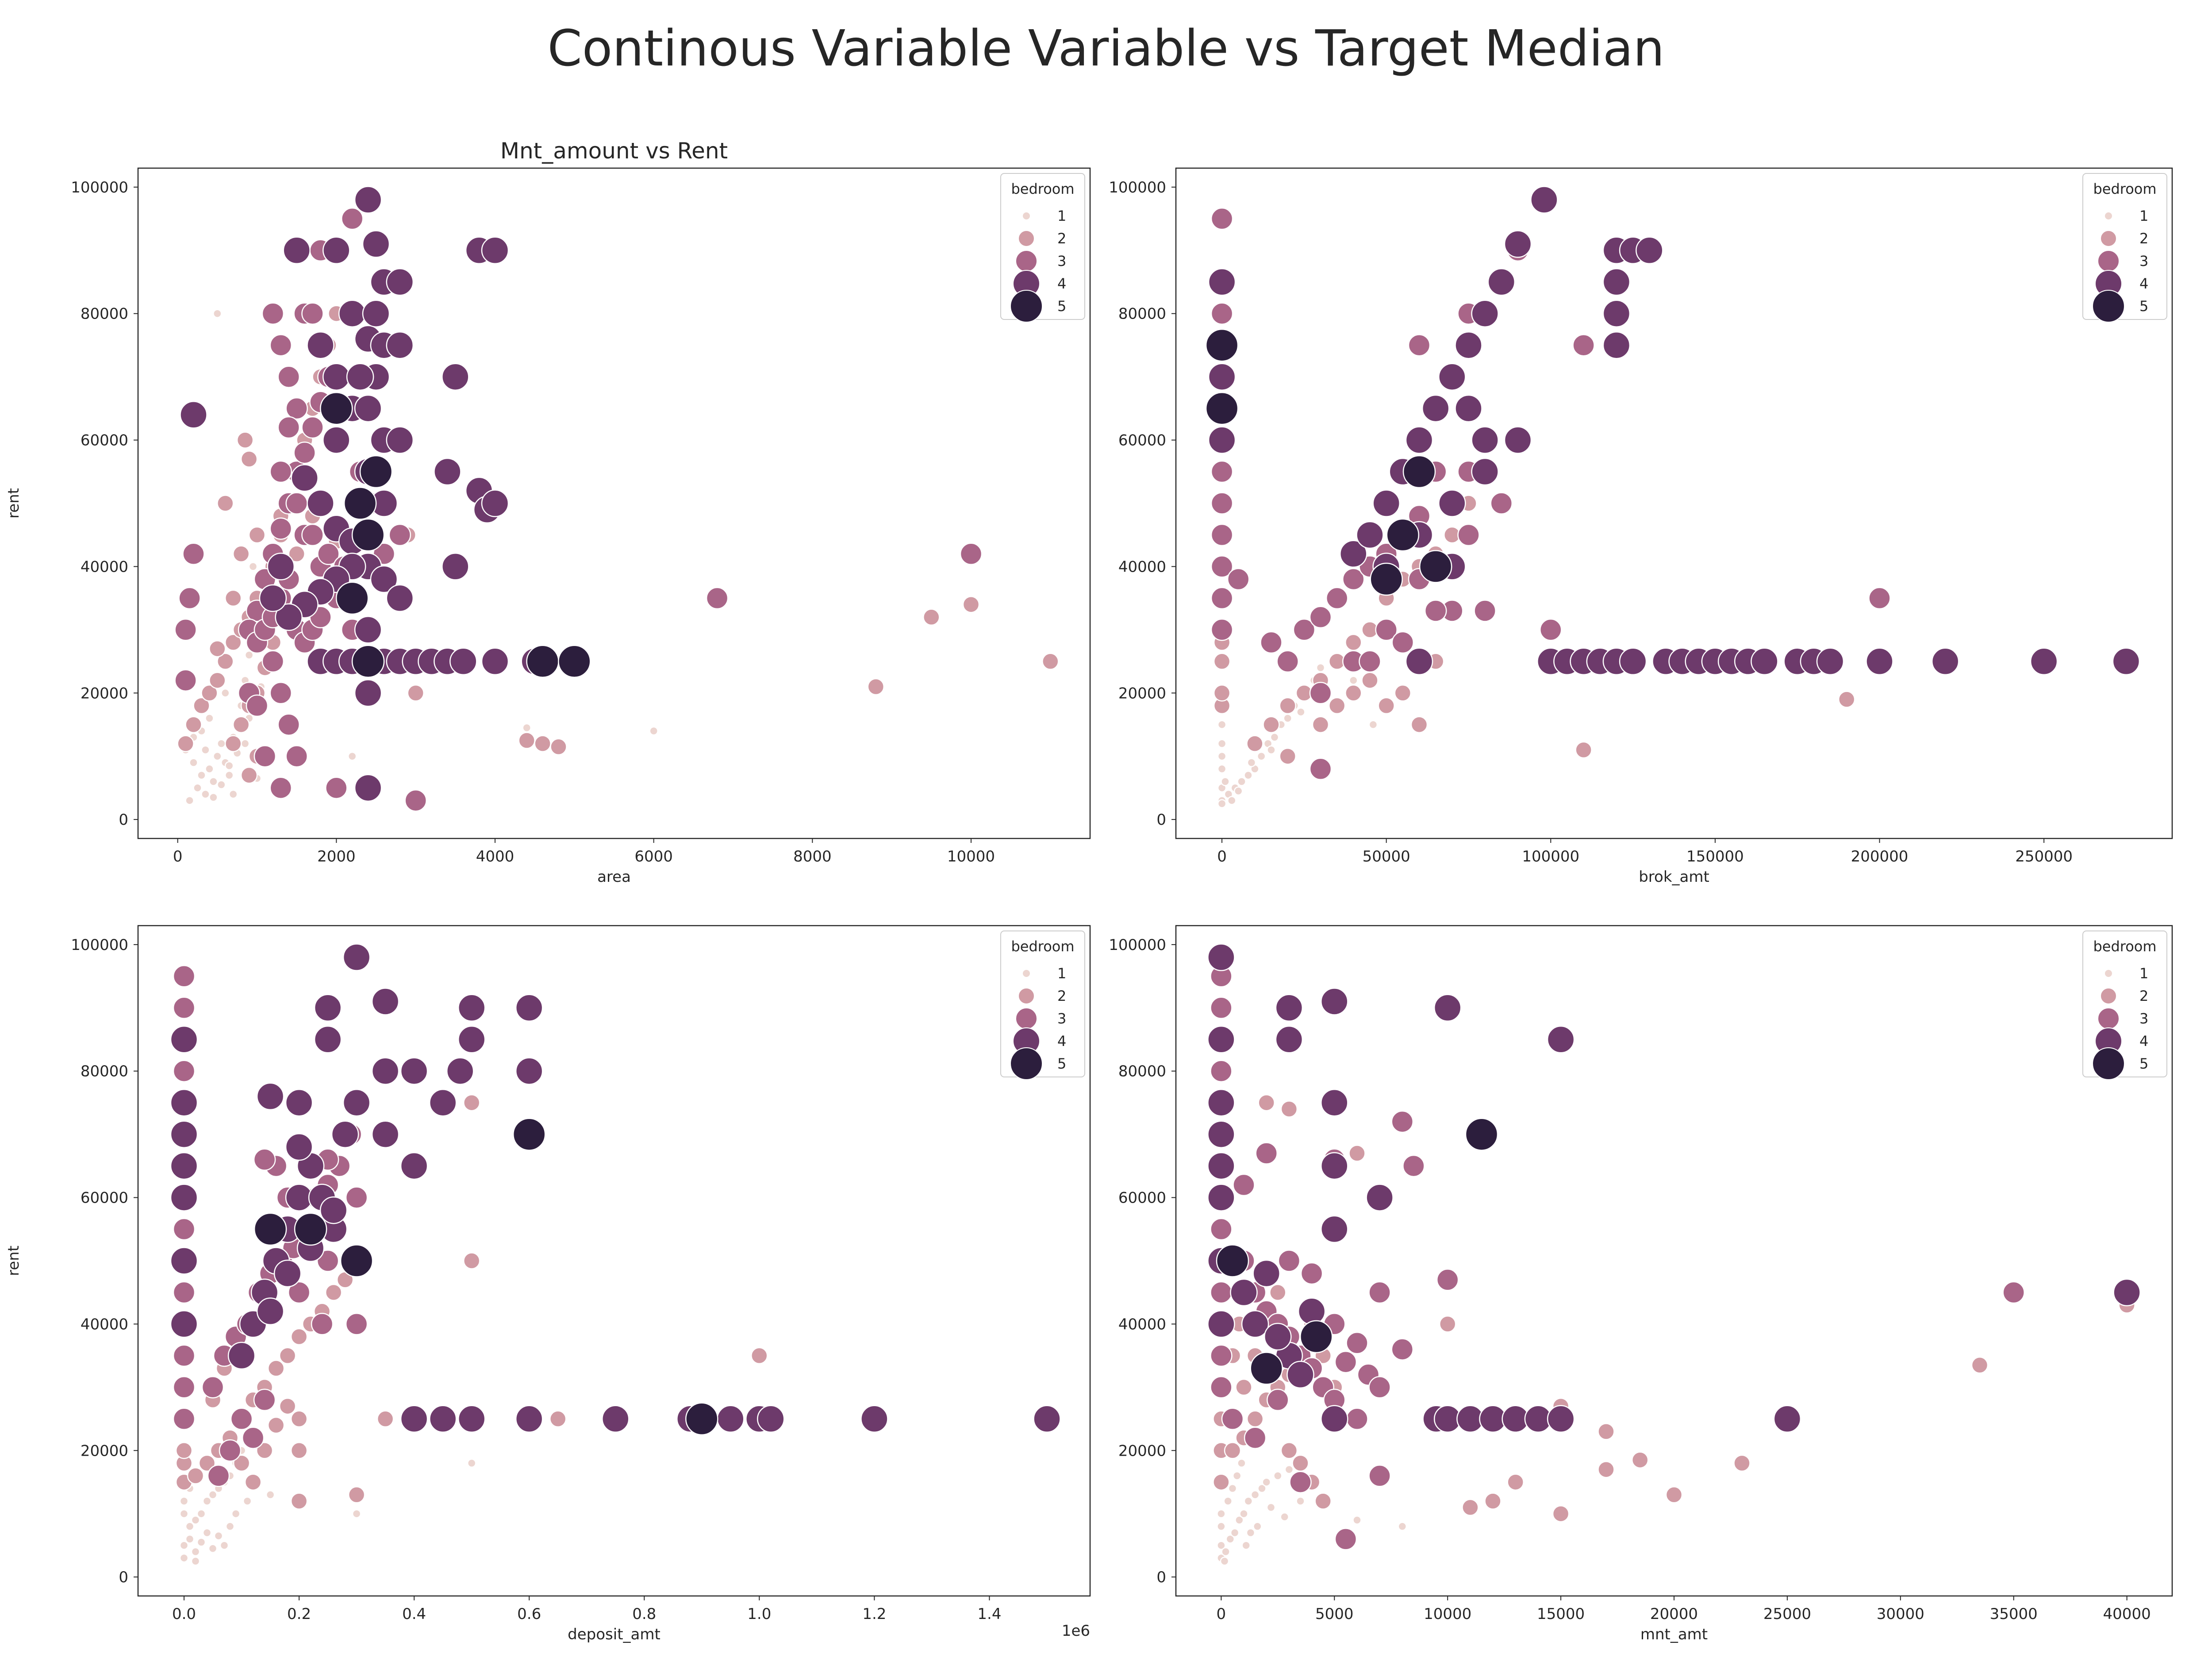 This screenshot has width=2212, height=1661. What do you see at coordinates (1222, 856) in the screenshot?
I see `x-tick-label: 0` at bounding box center [1222, 856].